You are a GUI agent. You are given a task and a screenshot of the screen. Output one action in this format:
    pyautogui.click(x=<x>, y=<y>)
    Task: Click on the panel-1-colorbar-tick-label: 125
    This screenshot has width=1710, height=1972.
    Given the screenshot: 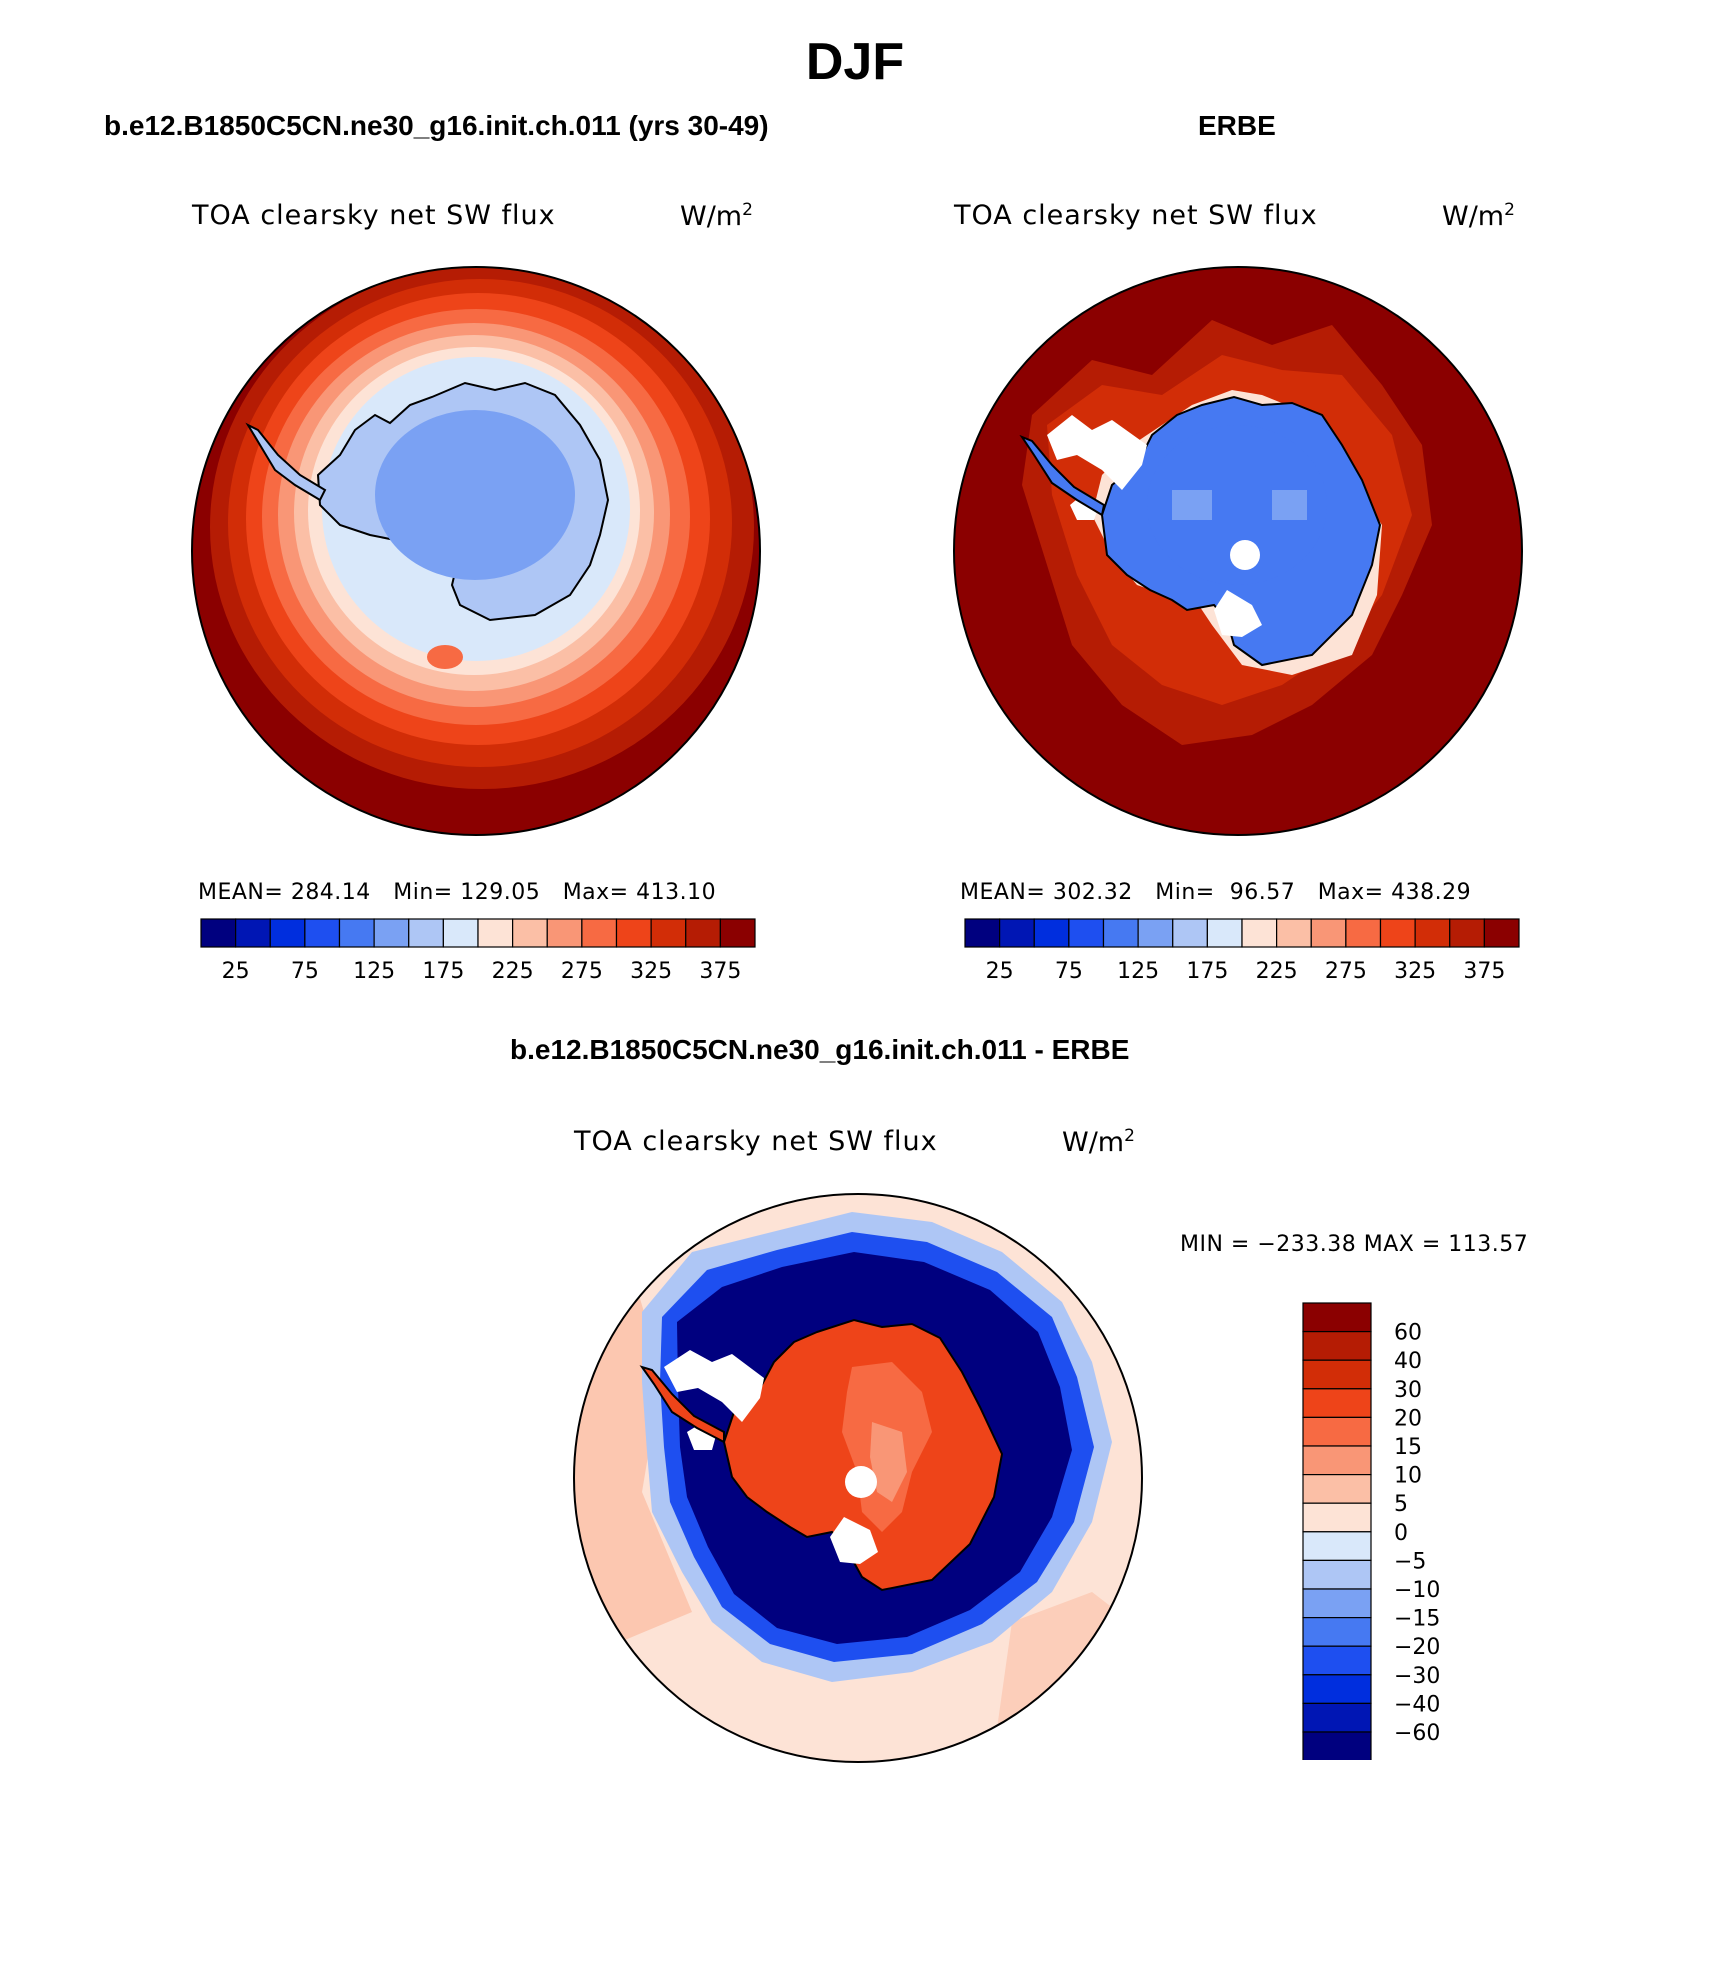 What is the action you would take?
    pyautogui.click(x=374, y=971)
    